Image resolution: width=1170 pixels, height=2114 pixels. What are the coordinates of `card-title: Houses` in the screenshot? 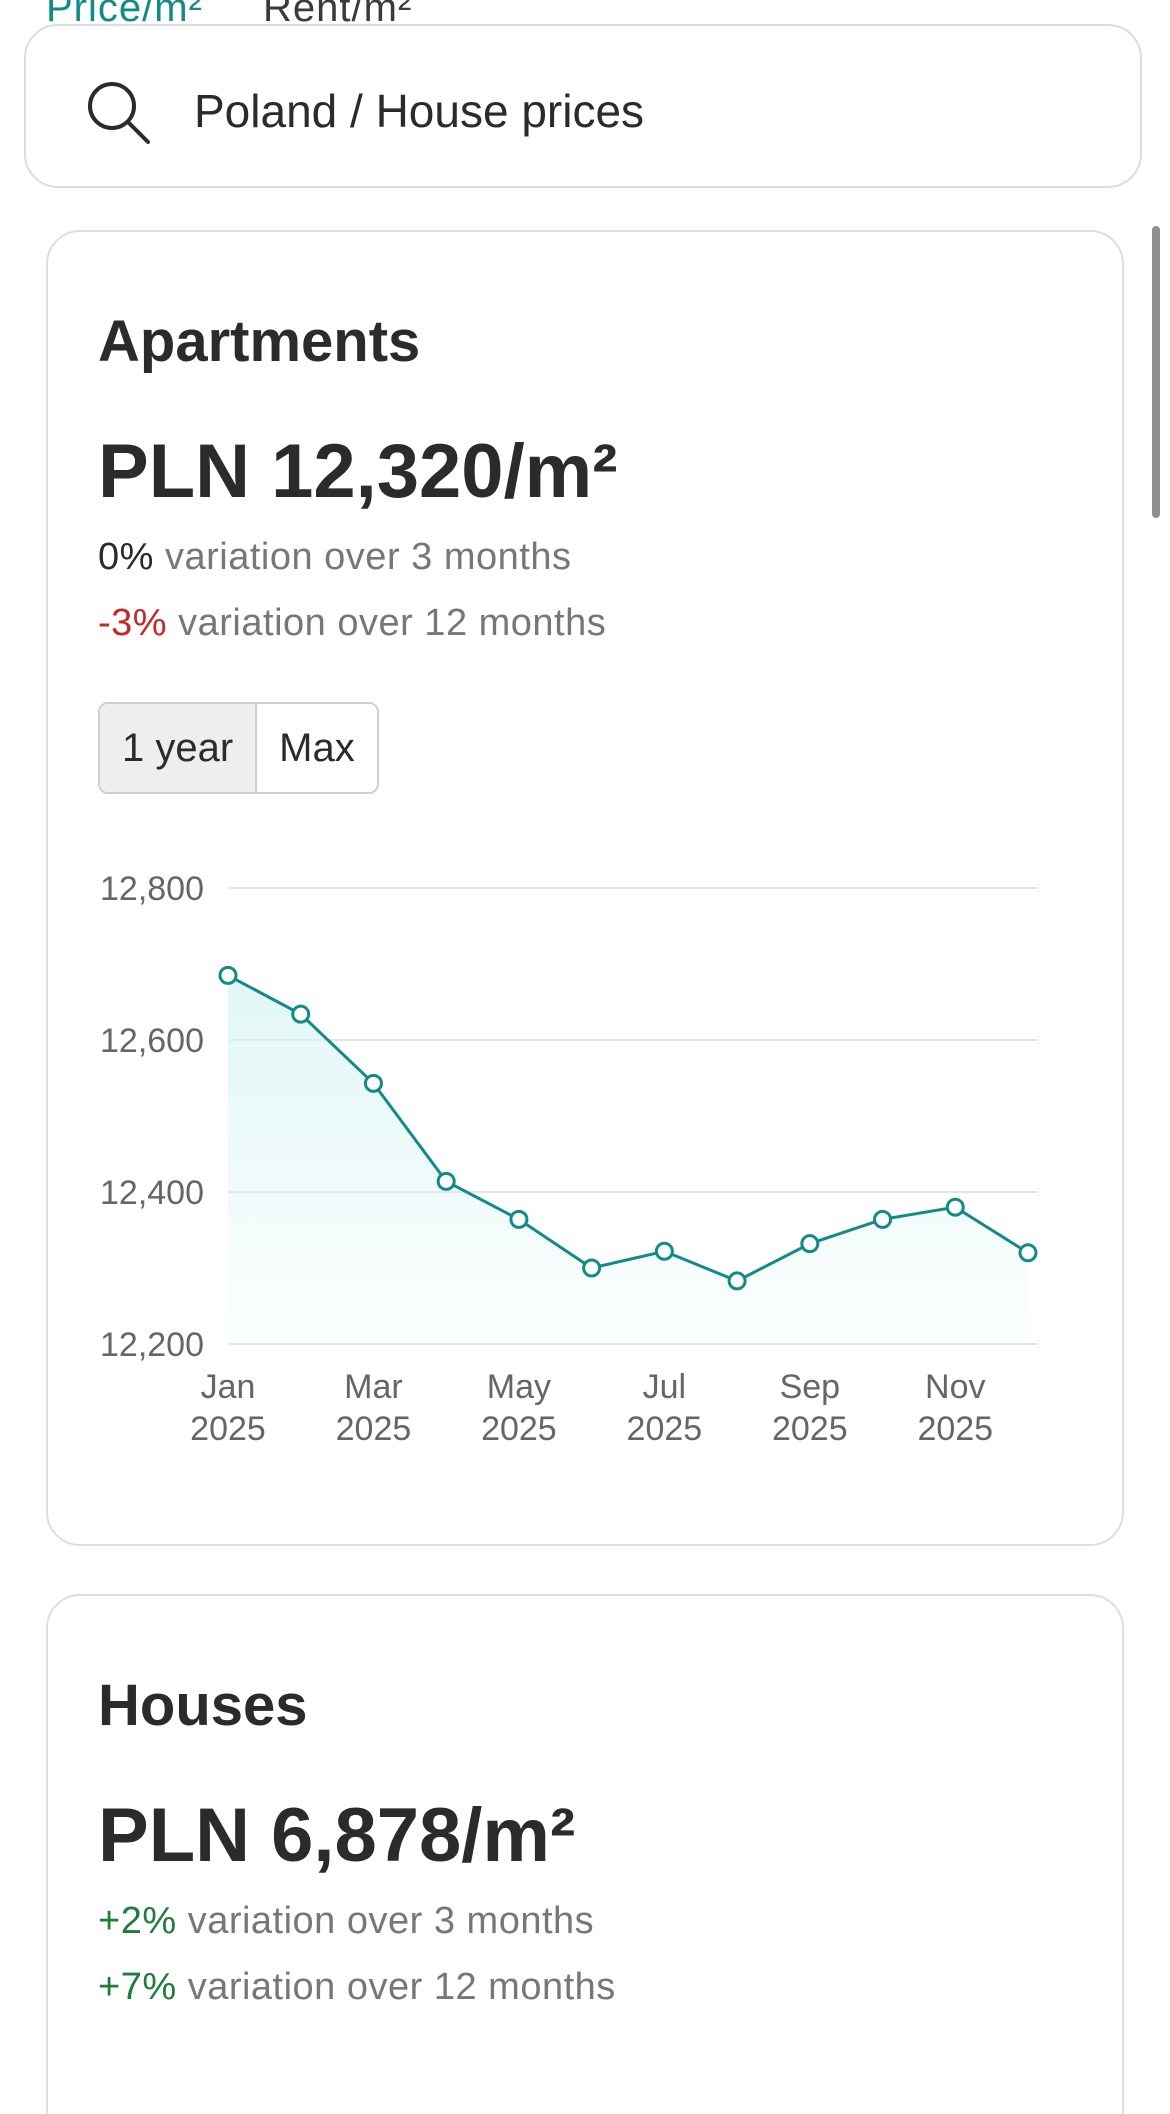 It's located at (203, 1705).